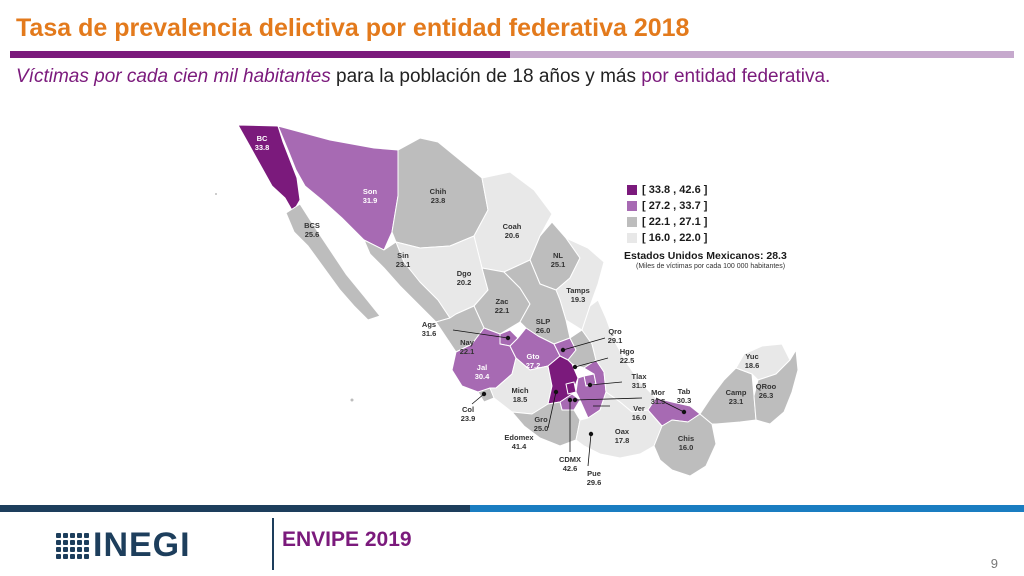  Describe the element at coordinates (216, 194) in the screenshot. I see `island-guadalupe` at that location.